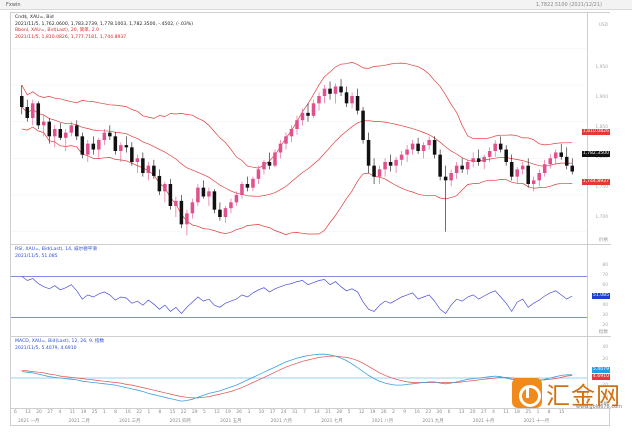 The height and width of the screenshot is (433, 632). I want to click on rsi-axis-tick: 40, so click(605, 305).